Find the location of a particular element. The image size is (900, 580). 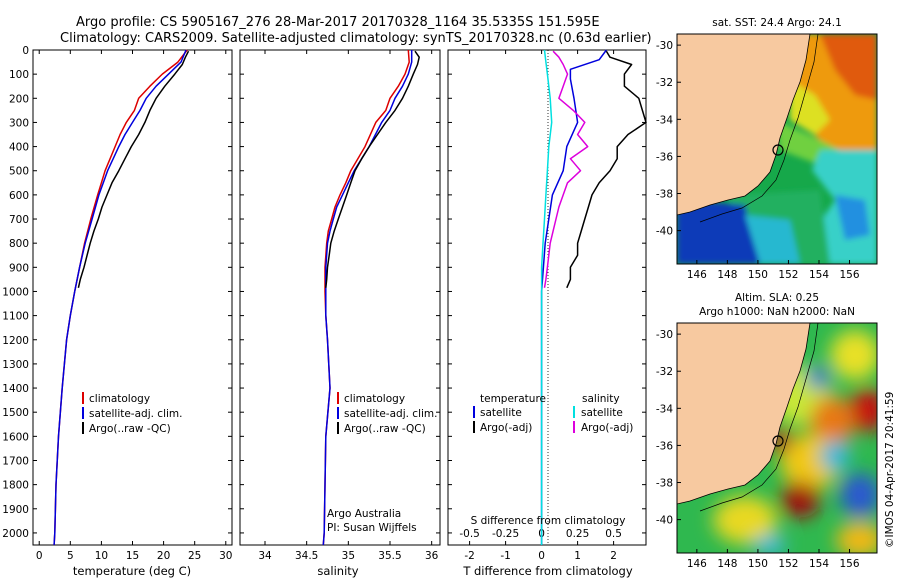

legend-label-sat: satellite-adj. clim. is located at coordinates (135, 414).